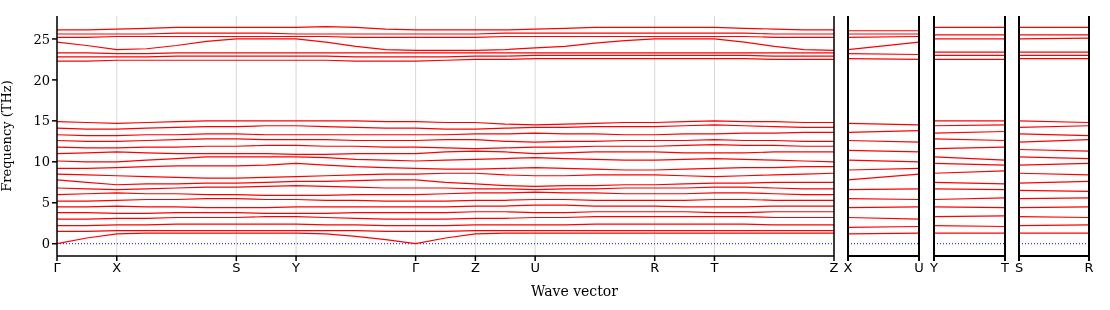 This screenshot has height=310, width=1110. Describe the element at coordinates (7, 136) in the screenshot. I see `y-axis-title: Frequency (THz)` at that location.